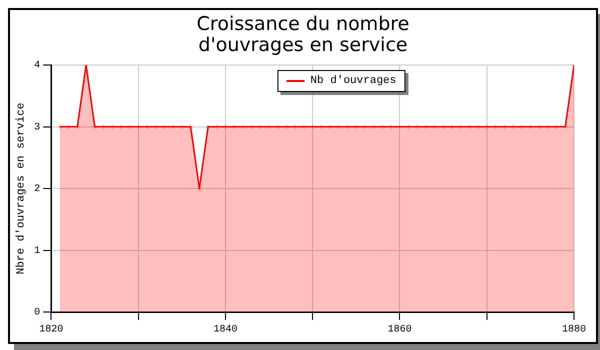 This screenshot has width=600, height=350. Describe the element at coordinates (51, 330) in the screenshot. I see `x-tick-label: 1820` at that location.